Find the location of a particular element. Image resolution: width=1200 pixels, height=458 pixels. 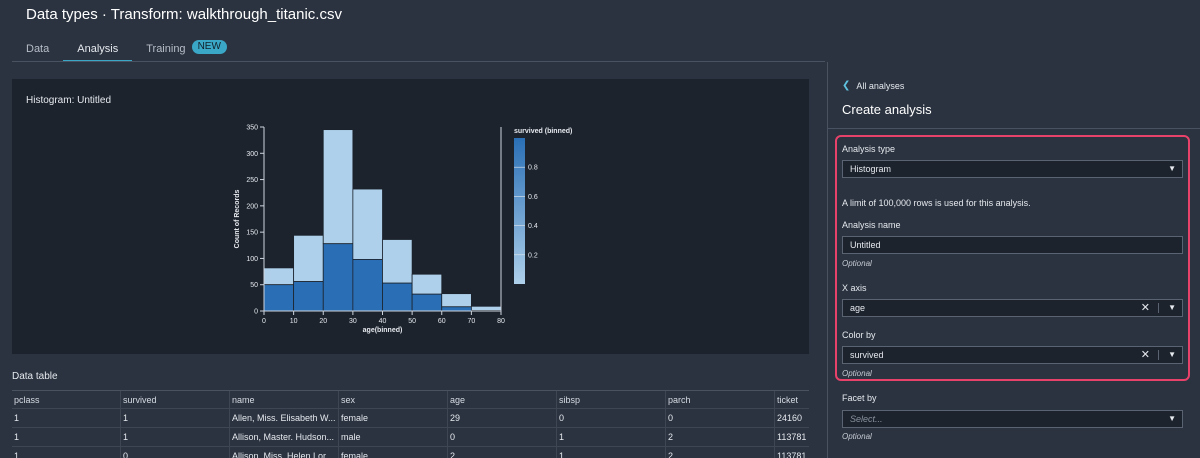

color-by-select: survived ✕ ▼ is located at coordinates (1012, 355).